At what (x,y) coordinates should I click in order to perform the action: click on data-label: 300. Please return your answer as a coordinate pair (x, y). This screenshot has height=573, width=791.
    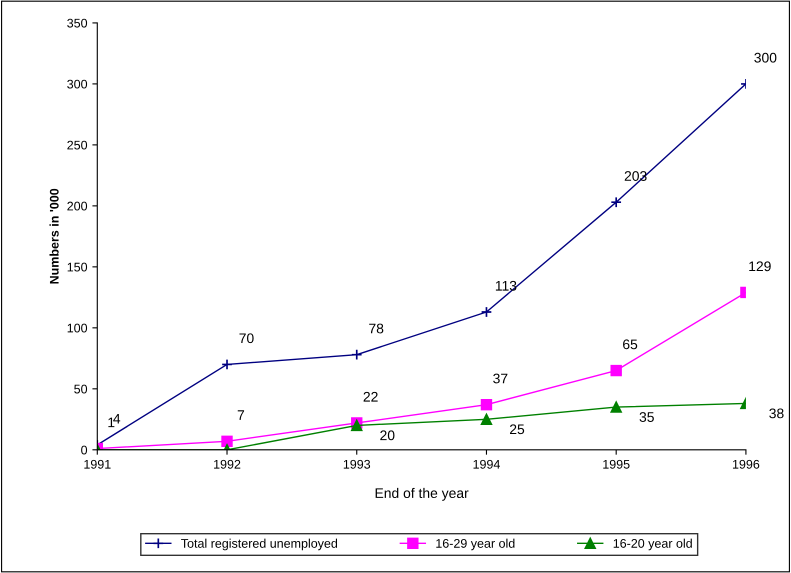
    Looking at the image, I should click on (765, 57).